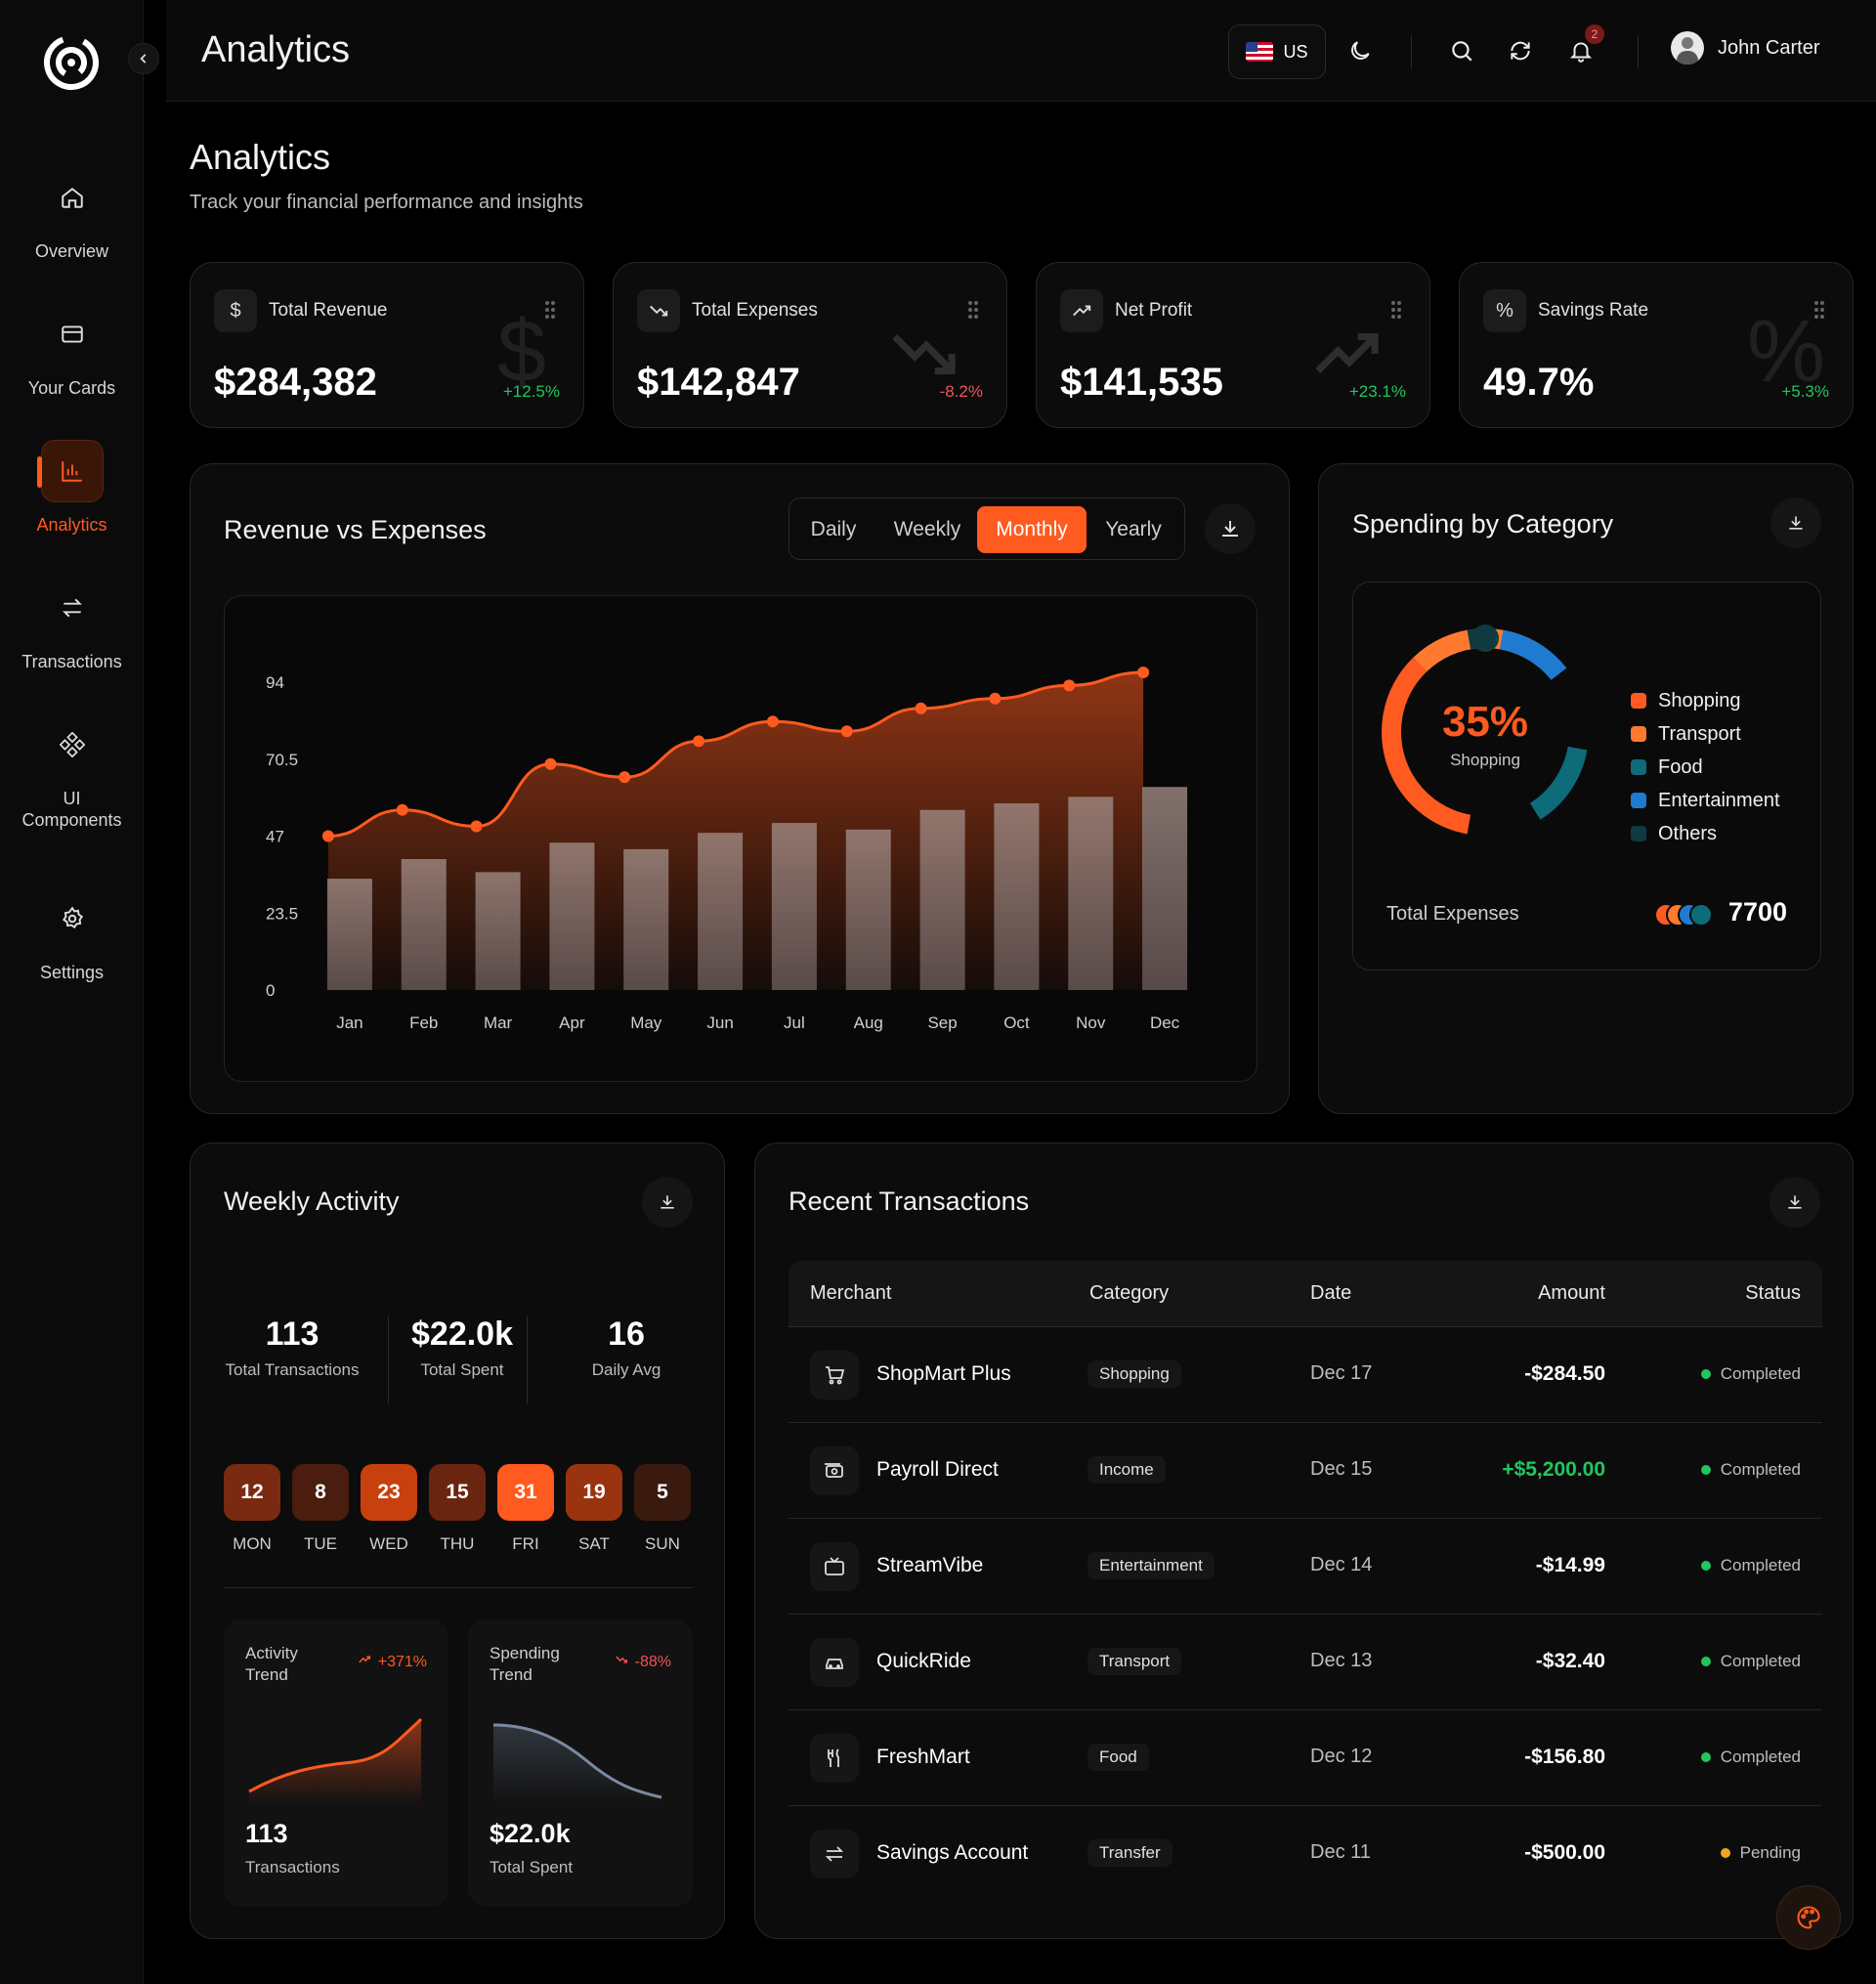 Image resolution: width=1876 pixels, height=1984 pixels. I want to click on day-mon: 12 MON, so click(252, 1509).